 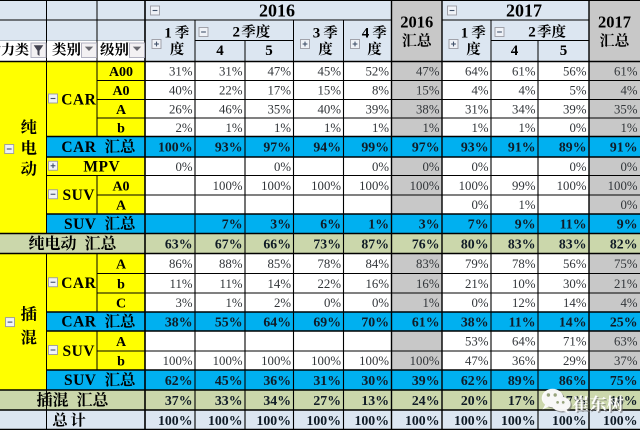 What do you see at coordinates (375, 380) in the screenshot?
I see `svg-text: 30%` at bounding box center [375, 380].